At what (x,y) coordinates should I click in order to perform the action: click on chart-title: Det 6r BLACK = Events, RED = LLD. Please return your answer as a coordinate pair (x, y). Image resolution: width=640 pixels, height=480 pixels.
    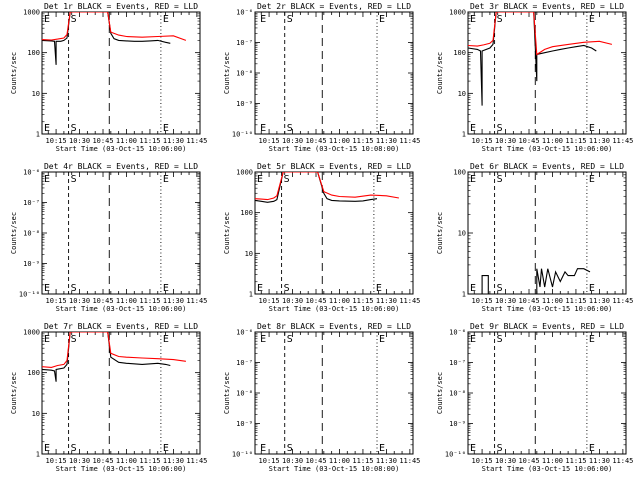
    Looking at the image, I should click on (547, 166).